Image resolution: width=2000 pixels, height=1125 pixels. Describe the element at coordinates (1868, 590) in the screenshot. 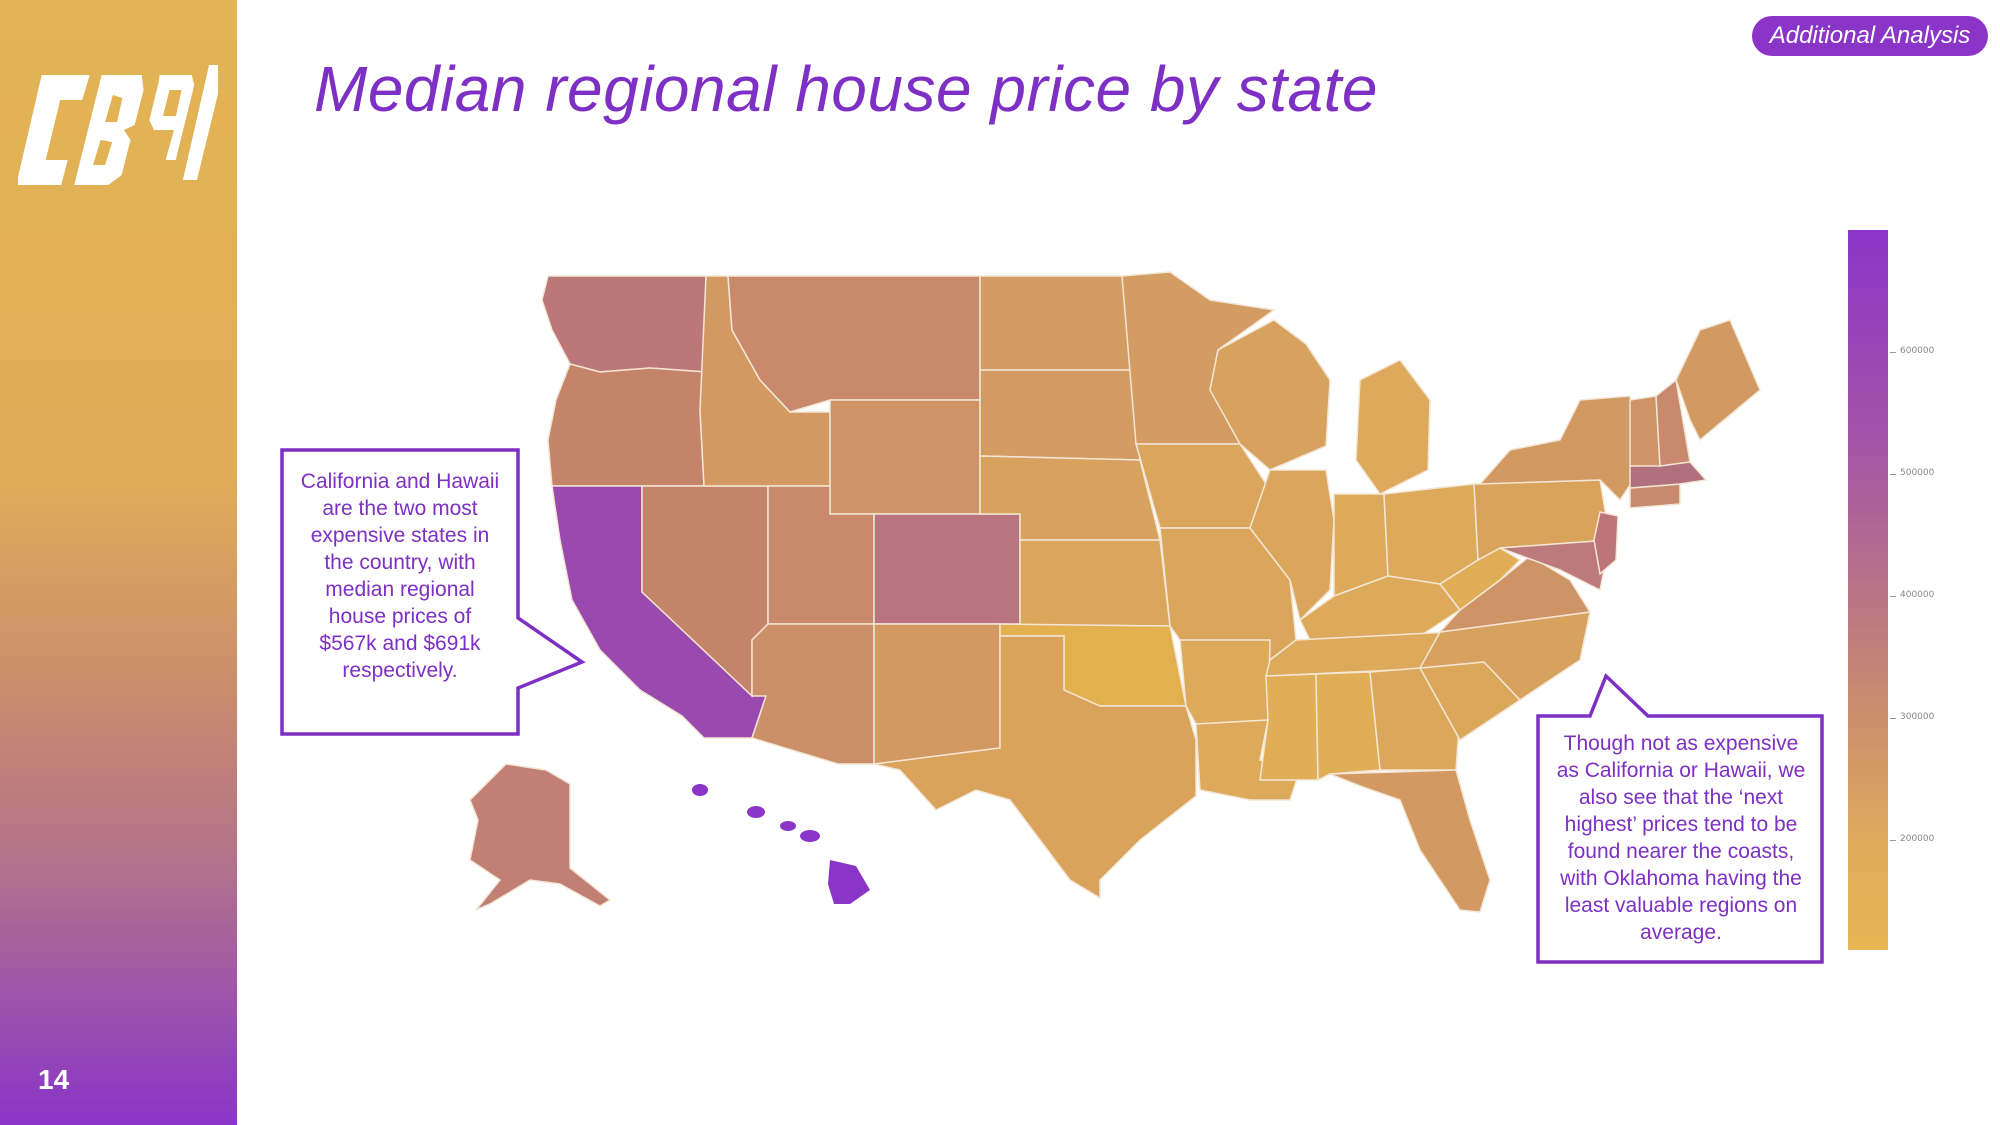

I see `color-scale-bar` at that location.